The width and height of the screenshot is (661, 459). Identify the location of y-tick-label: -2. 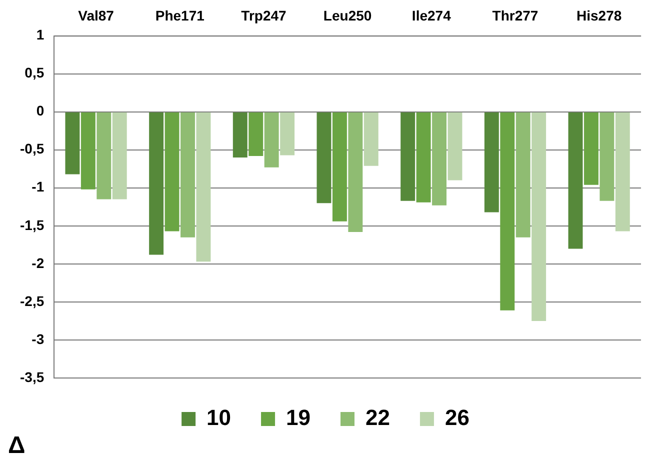
(38, 262).